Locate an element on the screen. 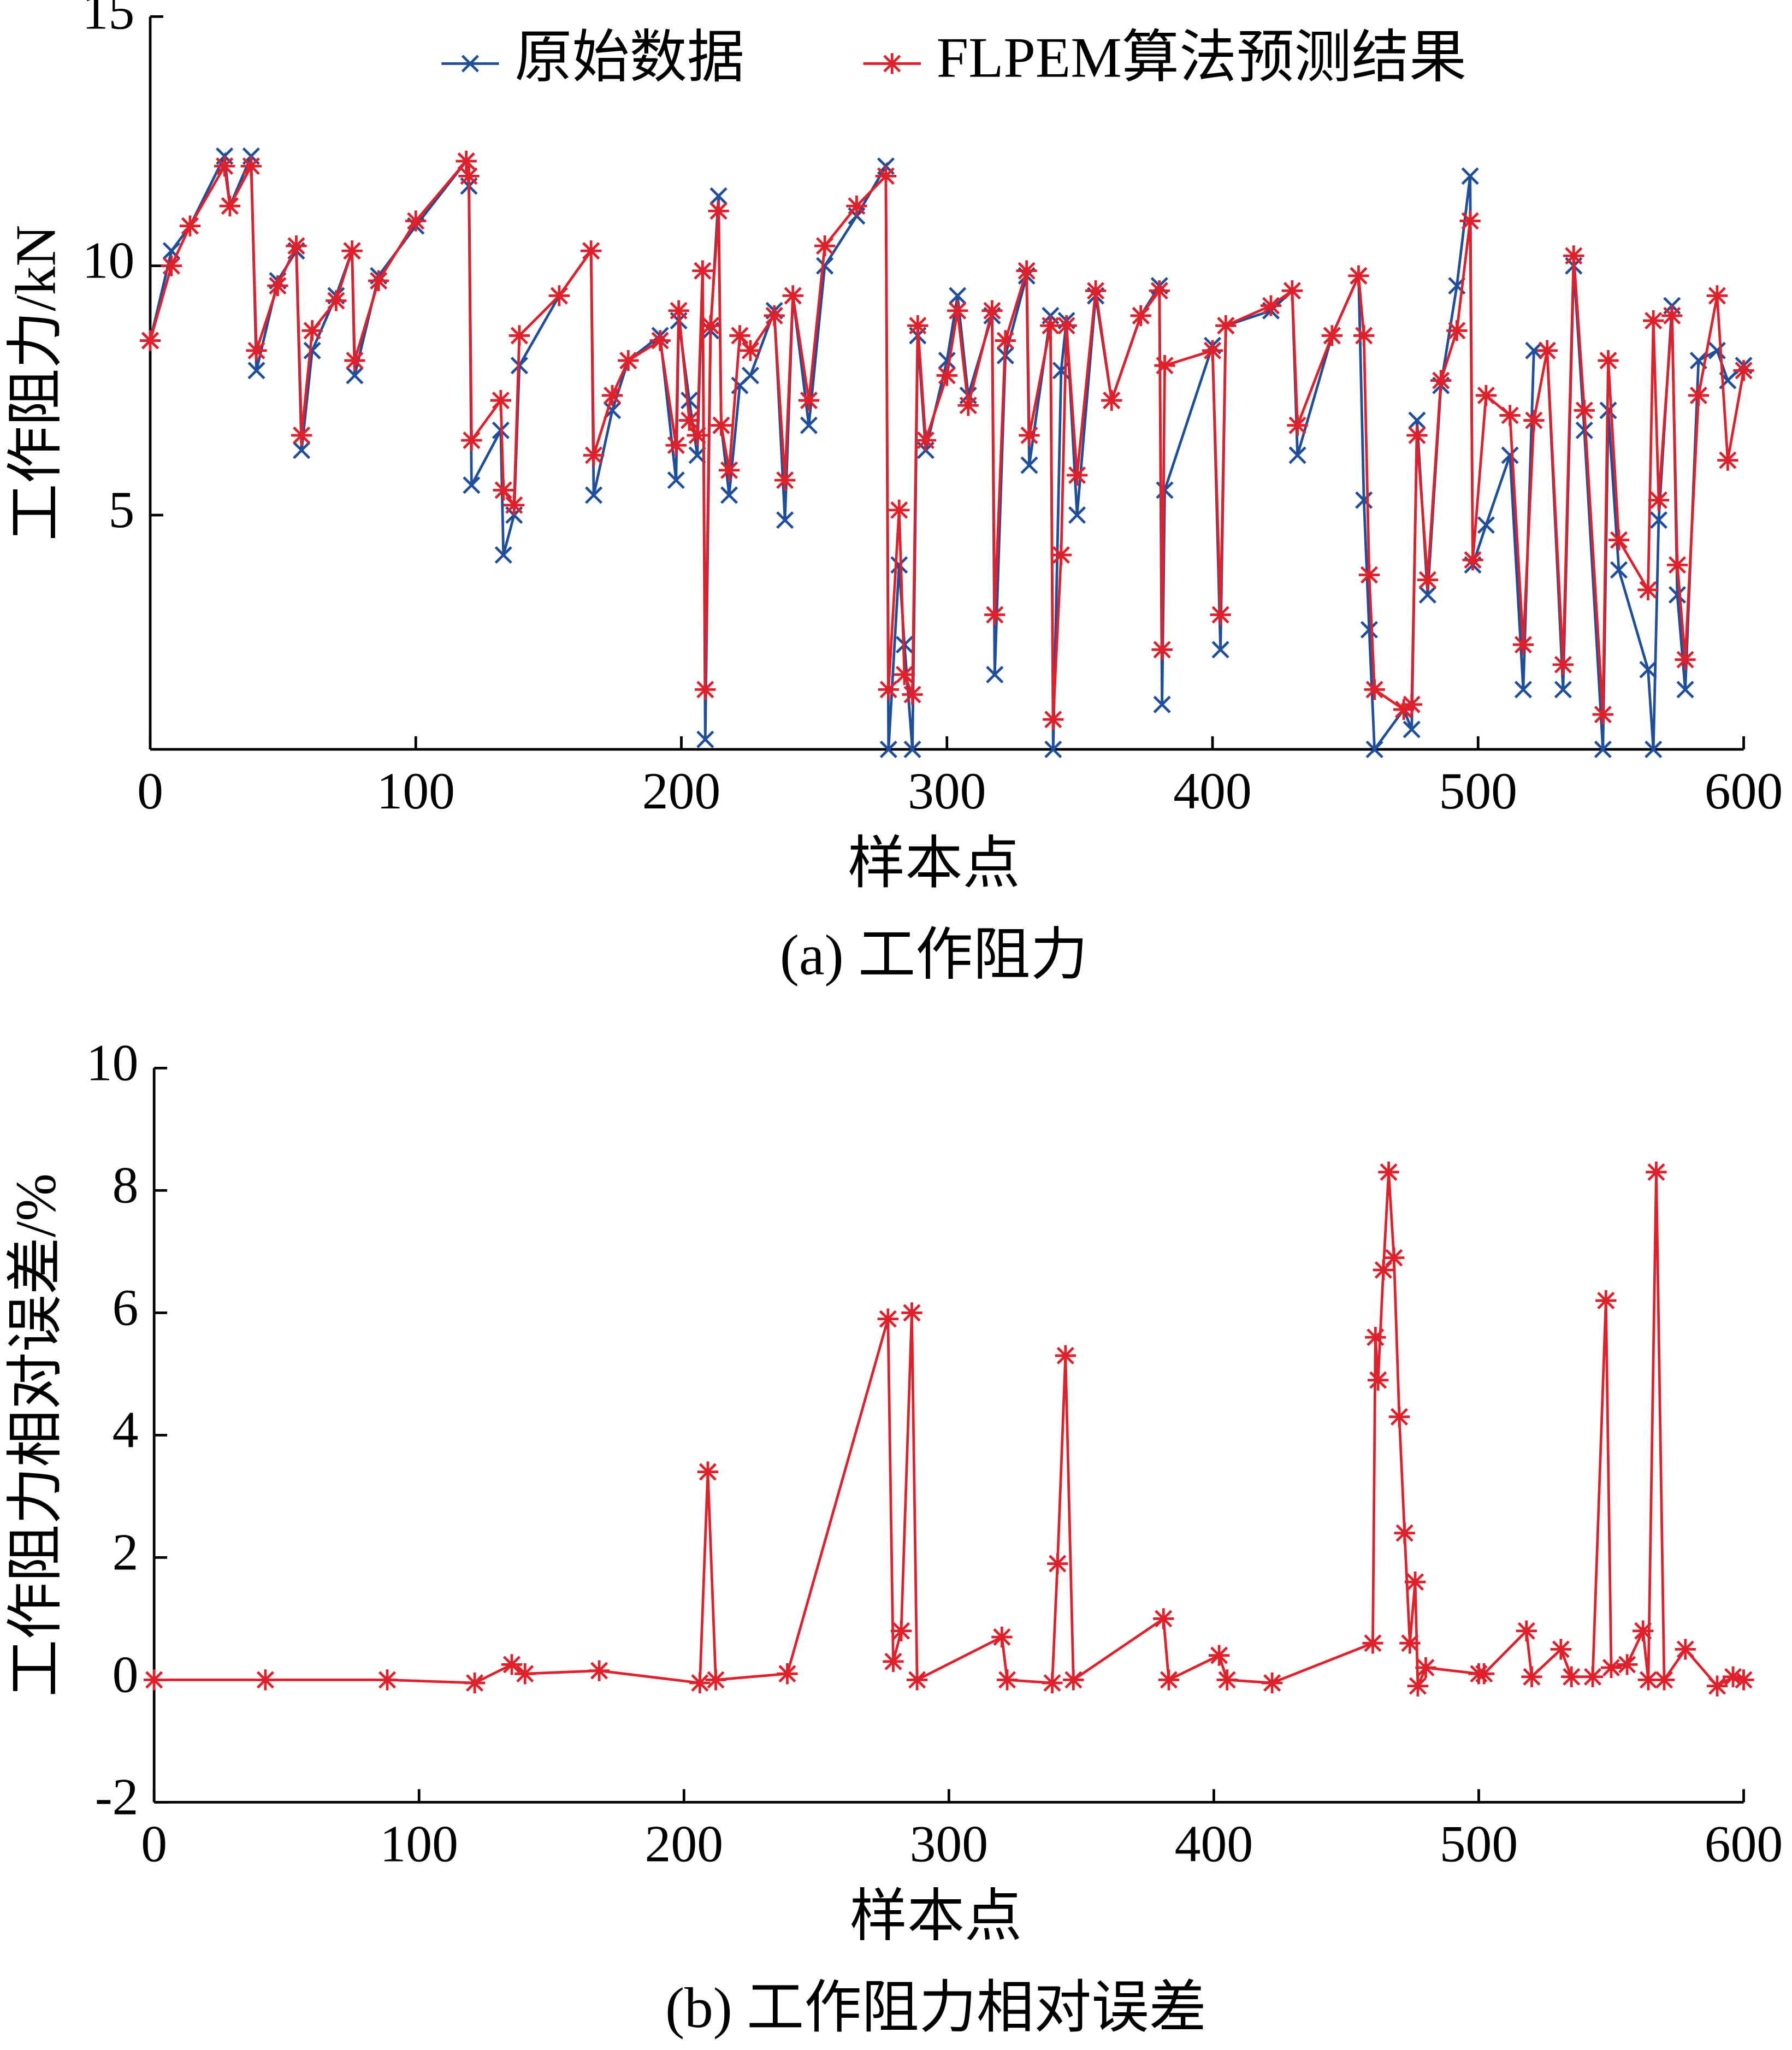 The height and width of the screenshot is (2050, 1792). x-axis-label: 样本点 is located at coordinates (936, 1916).